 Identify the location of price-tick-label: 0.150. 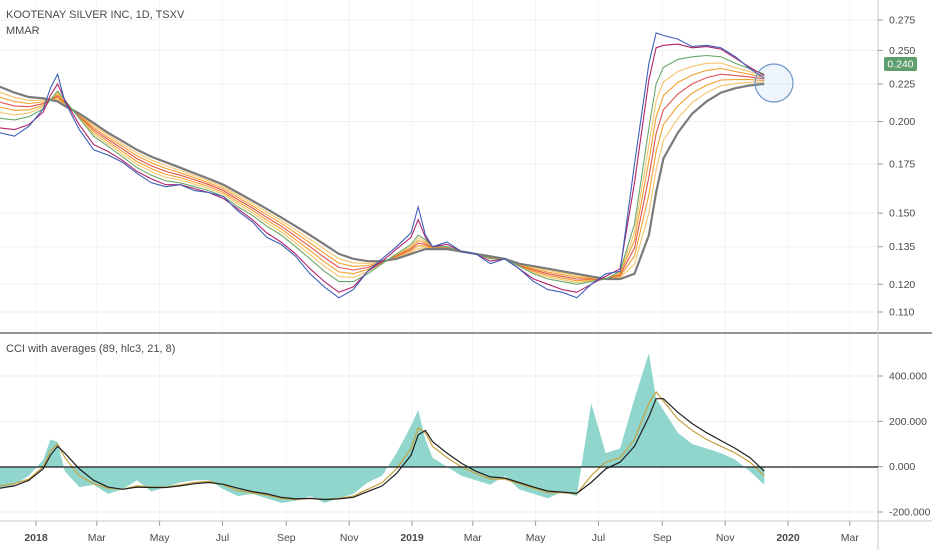
(902, 214).